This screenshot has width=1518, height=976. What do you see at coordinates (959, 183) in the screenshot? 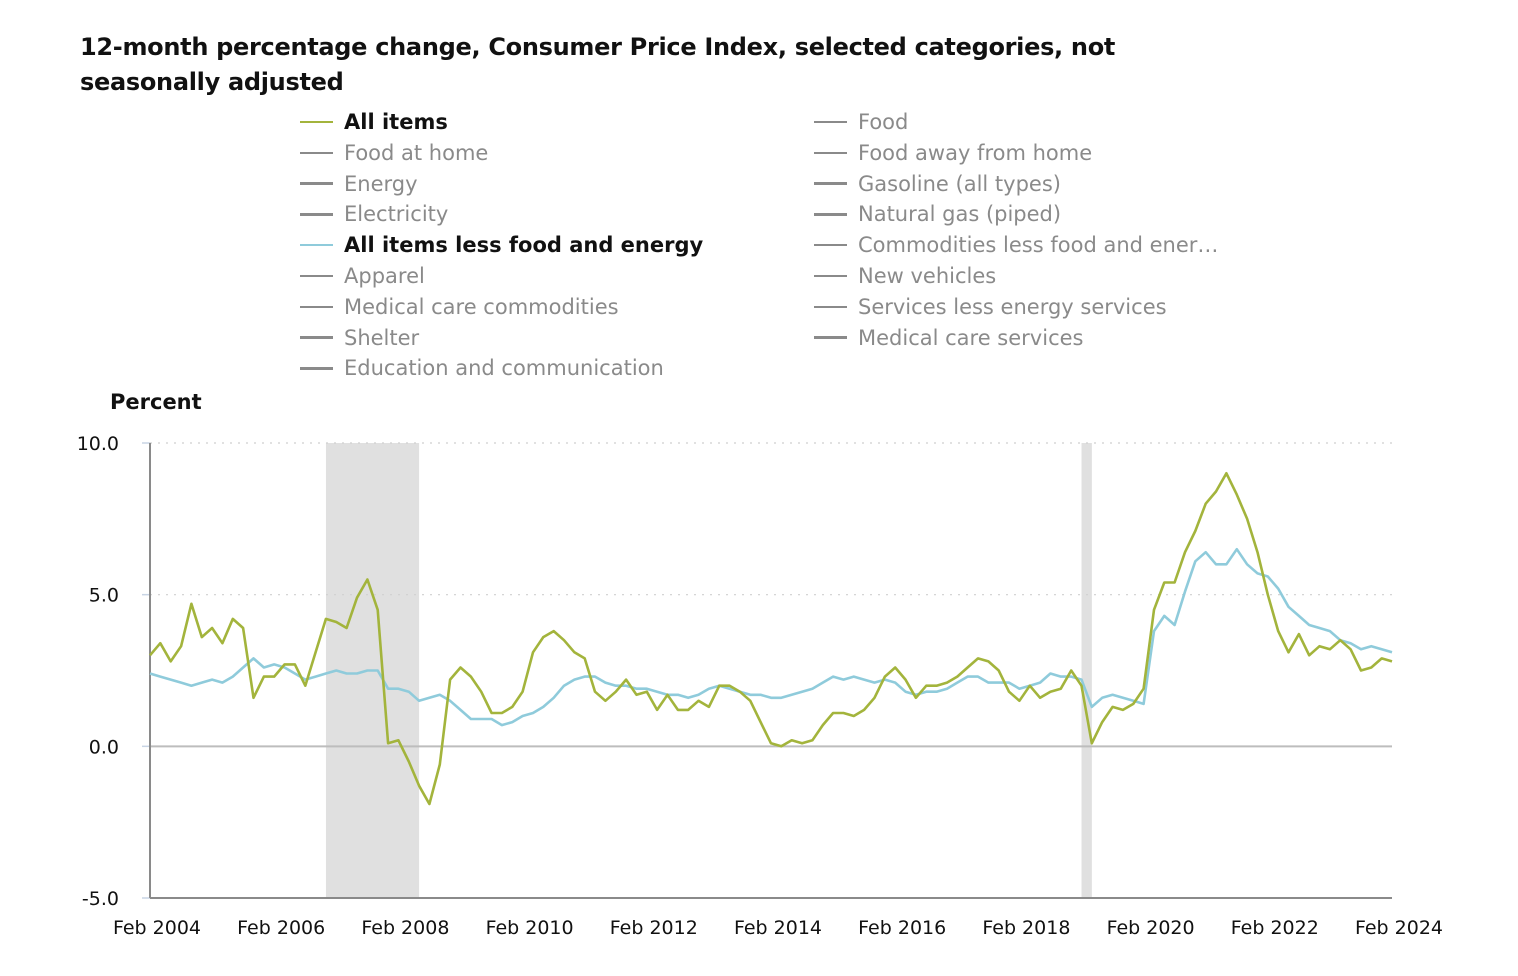
I see `legend-label: Gasoline (all types)` at bounding box center [959, 183].